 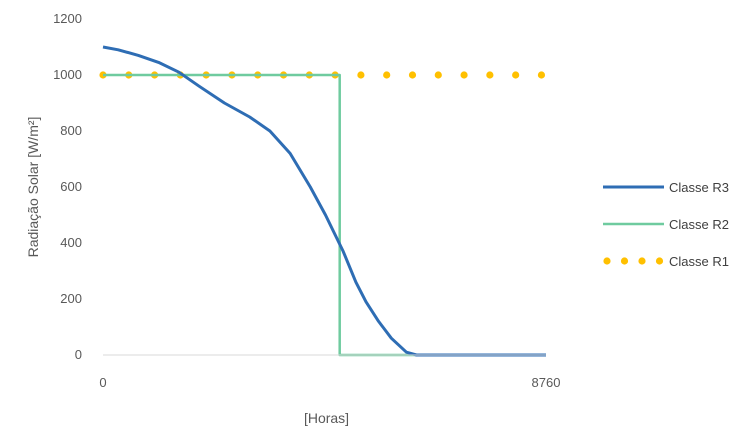 I want to click on y-tick-label: 1200, so click(x=67, y=18).